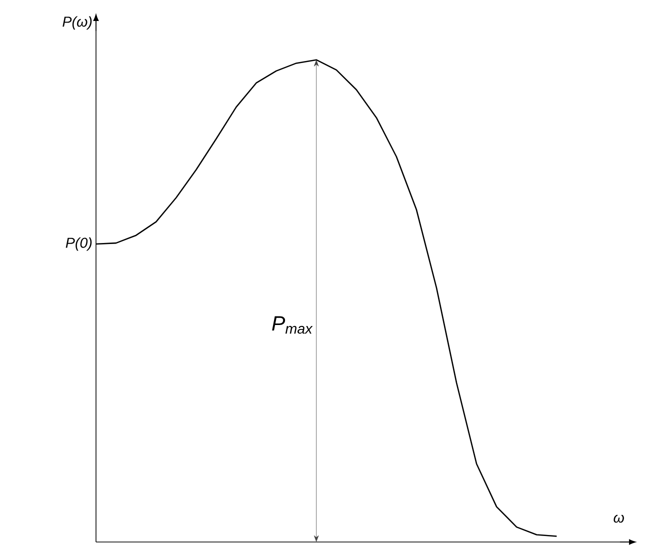 The width and height of the screenshot is (654, 556). Describe the element at coordinates (79, 244) in the screenshot. I see `annotation: P(0)` at that location.